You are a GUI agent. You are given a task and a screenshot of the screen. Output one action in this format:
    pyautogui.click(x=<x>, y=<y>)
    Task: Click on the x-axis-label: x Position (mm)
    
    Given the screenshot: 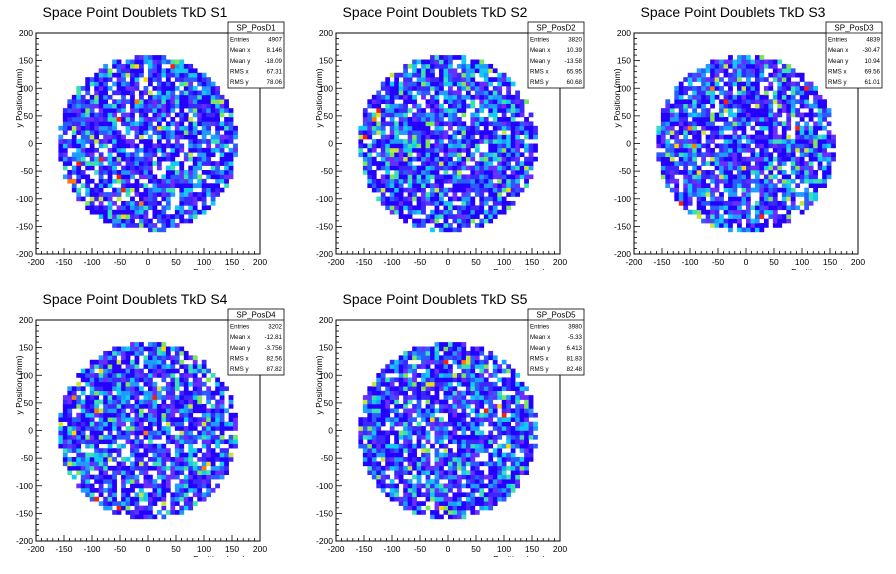 What is the action you would take?
    pyautogui.click(x=515, y=268)
    